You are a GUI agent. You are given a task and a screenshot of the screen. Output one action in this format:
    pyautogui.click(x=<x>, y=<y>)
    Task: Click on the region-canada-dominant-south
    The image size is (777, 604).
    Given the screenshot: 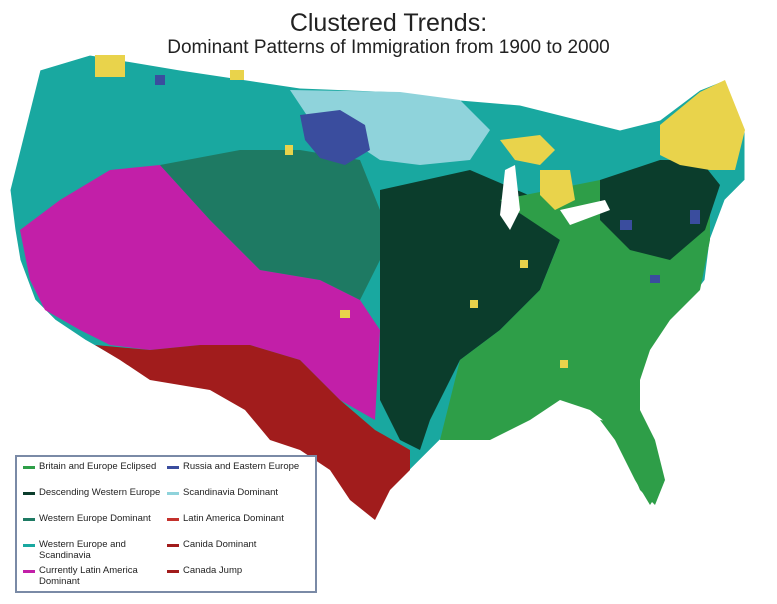 What is the action you would take?
    pyautogui.click(x=252, y=432)
    